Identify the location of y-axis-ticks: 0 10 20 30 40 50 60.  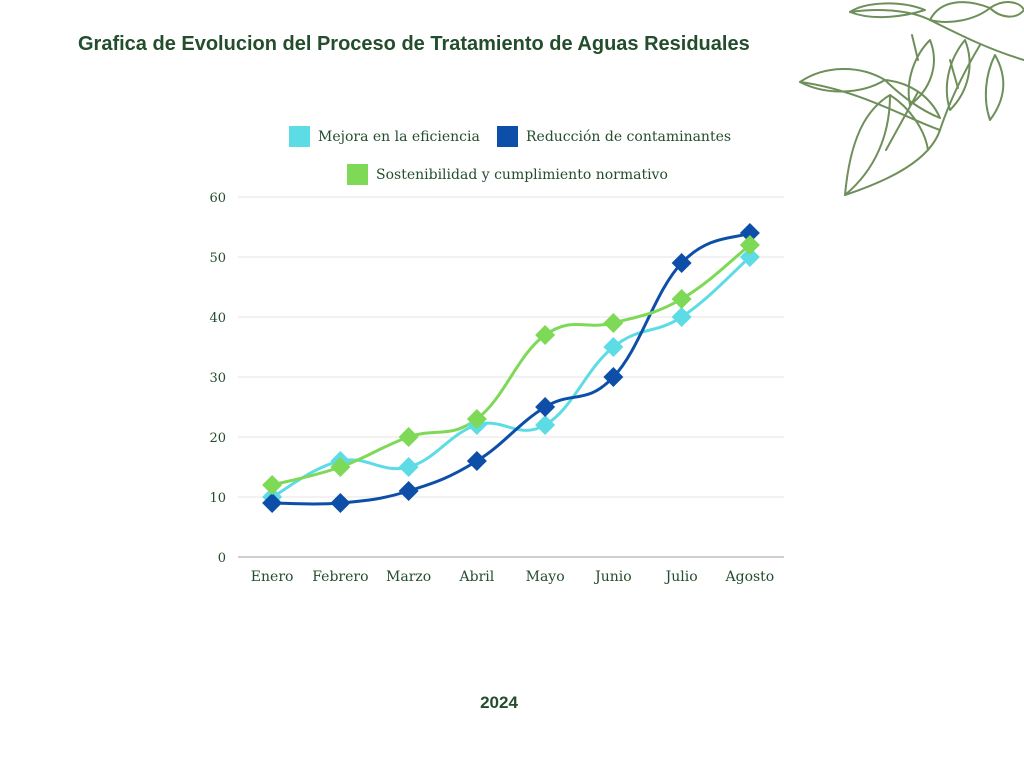
(217, 378).